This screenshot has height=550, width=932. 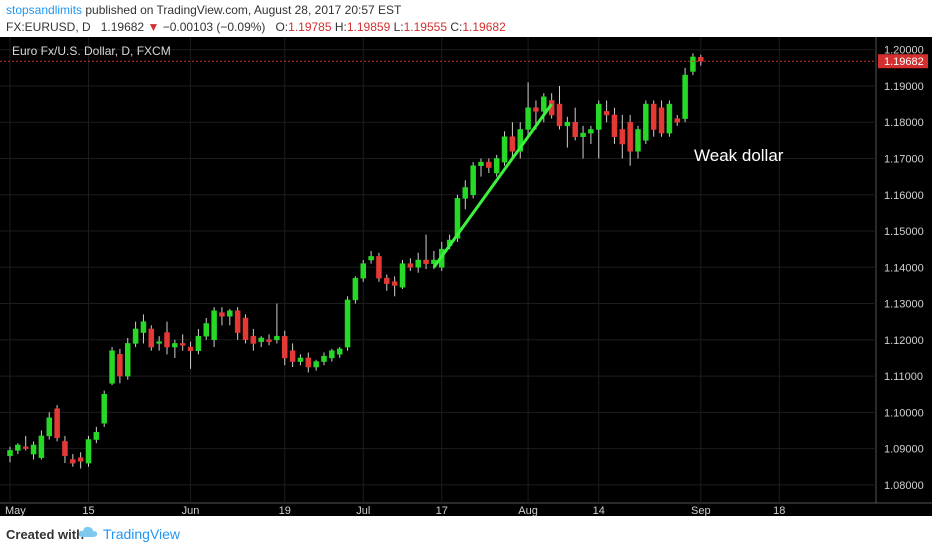 I want to click on x-tick-label: Sep, so click(x=701, y=510).